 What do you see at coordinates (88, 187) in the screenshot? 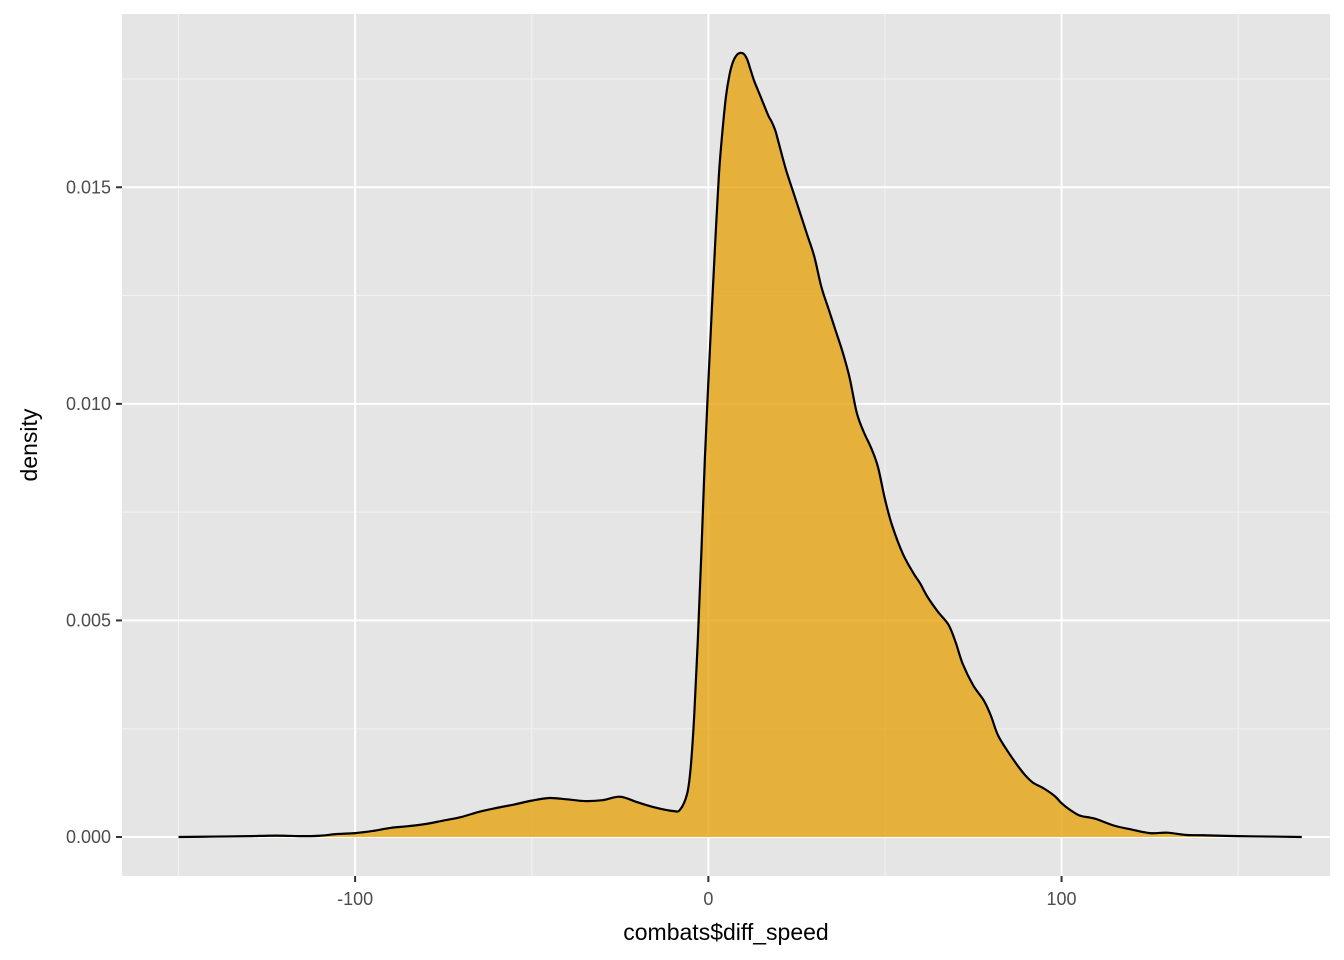
I see `y-tick-label: 0.015` at bounding box center [88, 187].